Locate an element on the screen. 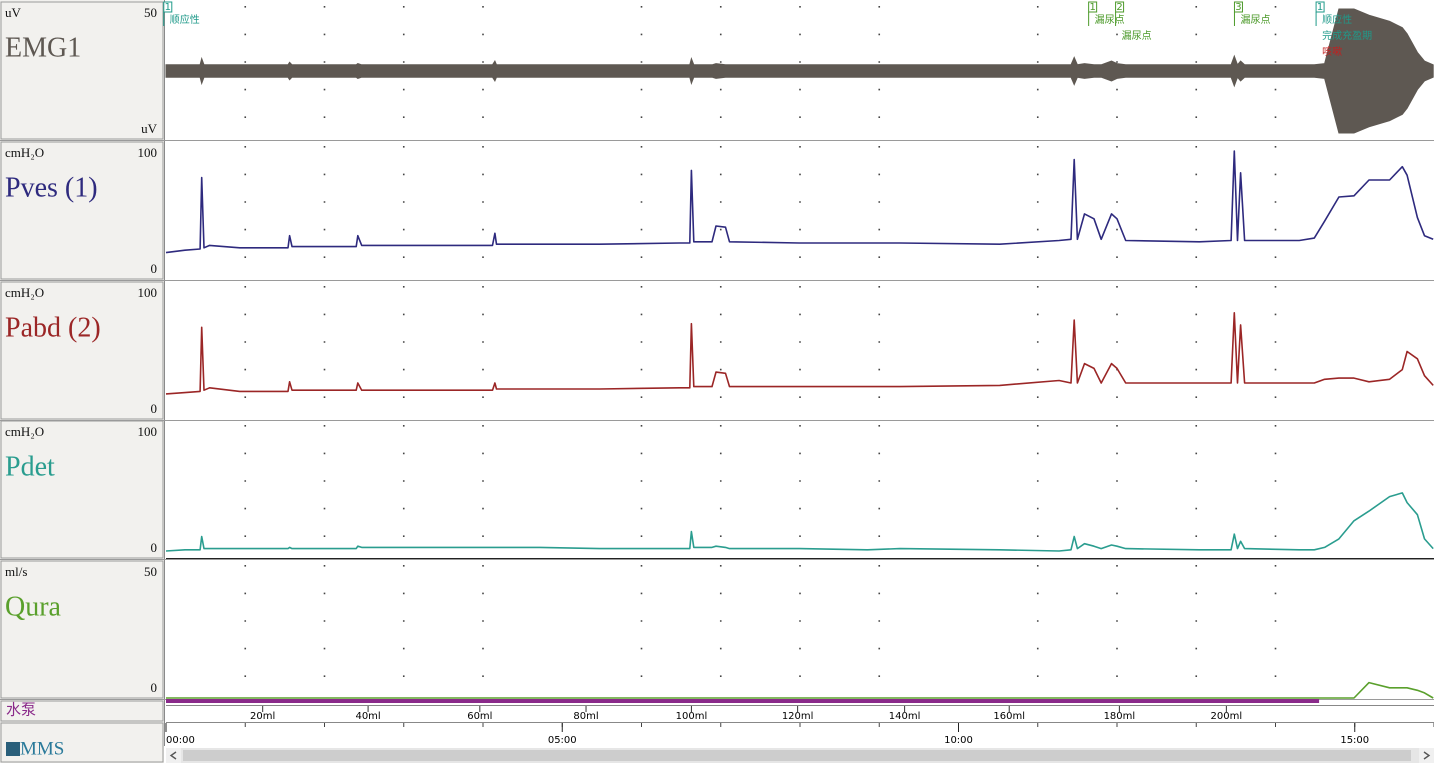 Image resolution: width=1434 pixels, height=763 pixels. logo-icon is located at coordinates (13, 749).